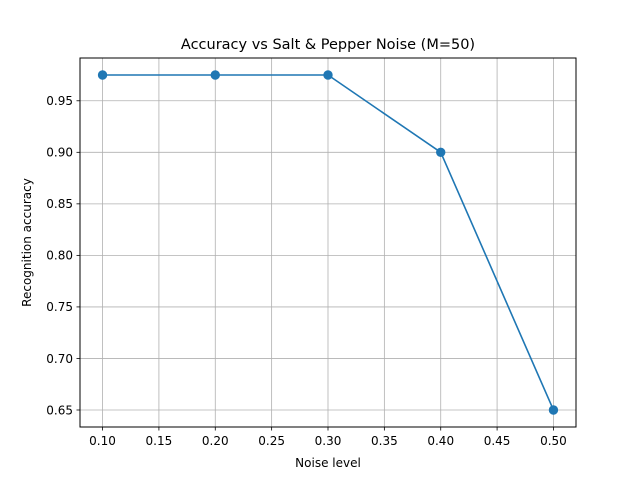 The height and width of the screenshot is (480, 640). Describe the element at coordinates (59, 307) in the screenshot. I see `y-tick-label: 0.75` at that location.